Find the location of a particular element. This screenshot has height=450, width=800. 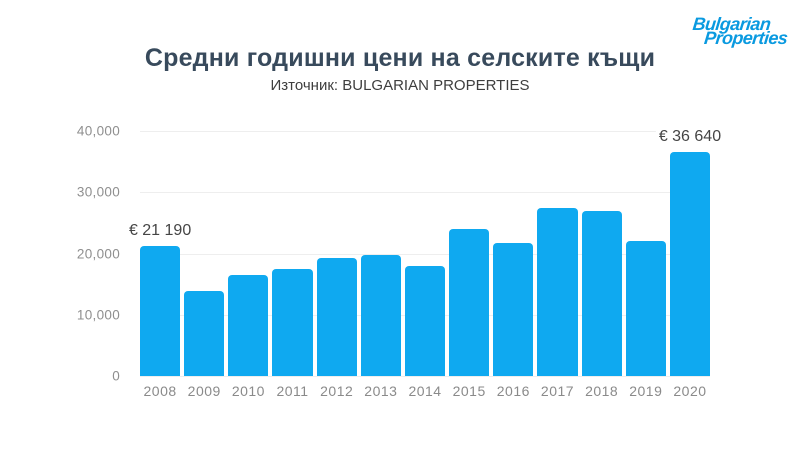

chart-source: Източник: BULGARIAN PROPERTIES is located at coordinates (400, 85).